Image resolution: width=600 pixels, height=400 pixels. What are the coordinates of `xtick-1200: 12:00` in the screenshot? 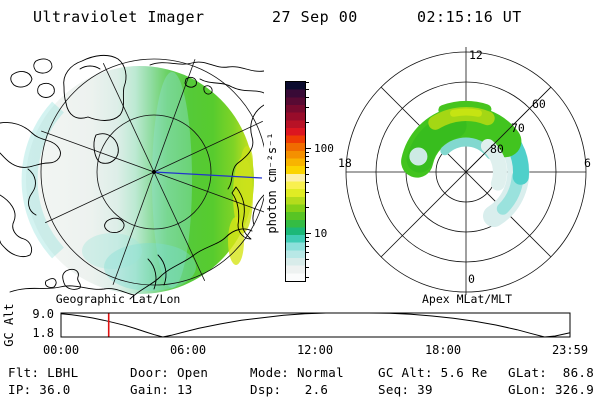 It's located at (315, 350).